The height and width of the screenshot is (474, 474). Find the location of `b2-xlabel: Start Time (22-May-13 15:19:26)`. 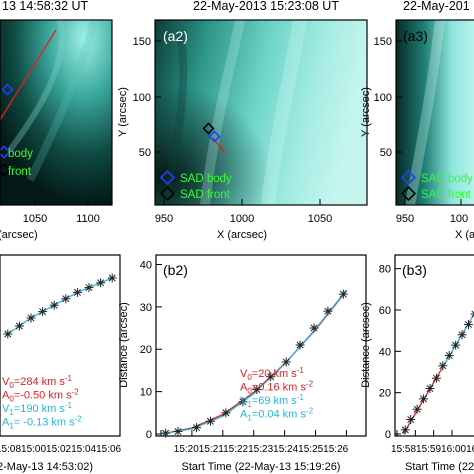

b2-xlabel: Start Time (22-May-13 15:19:26) is located at coordinates (261, 467).